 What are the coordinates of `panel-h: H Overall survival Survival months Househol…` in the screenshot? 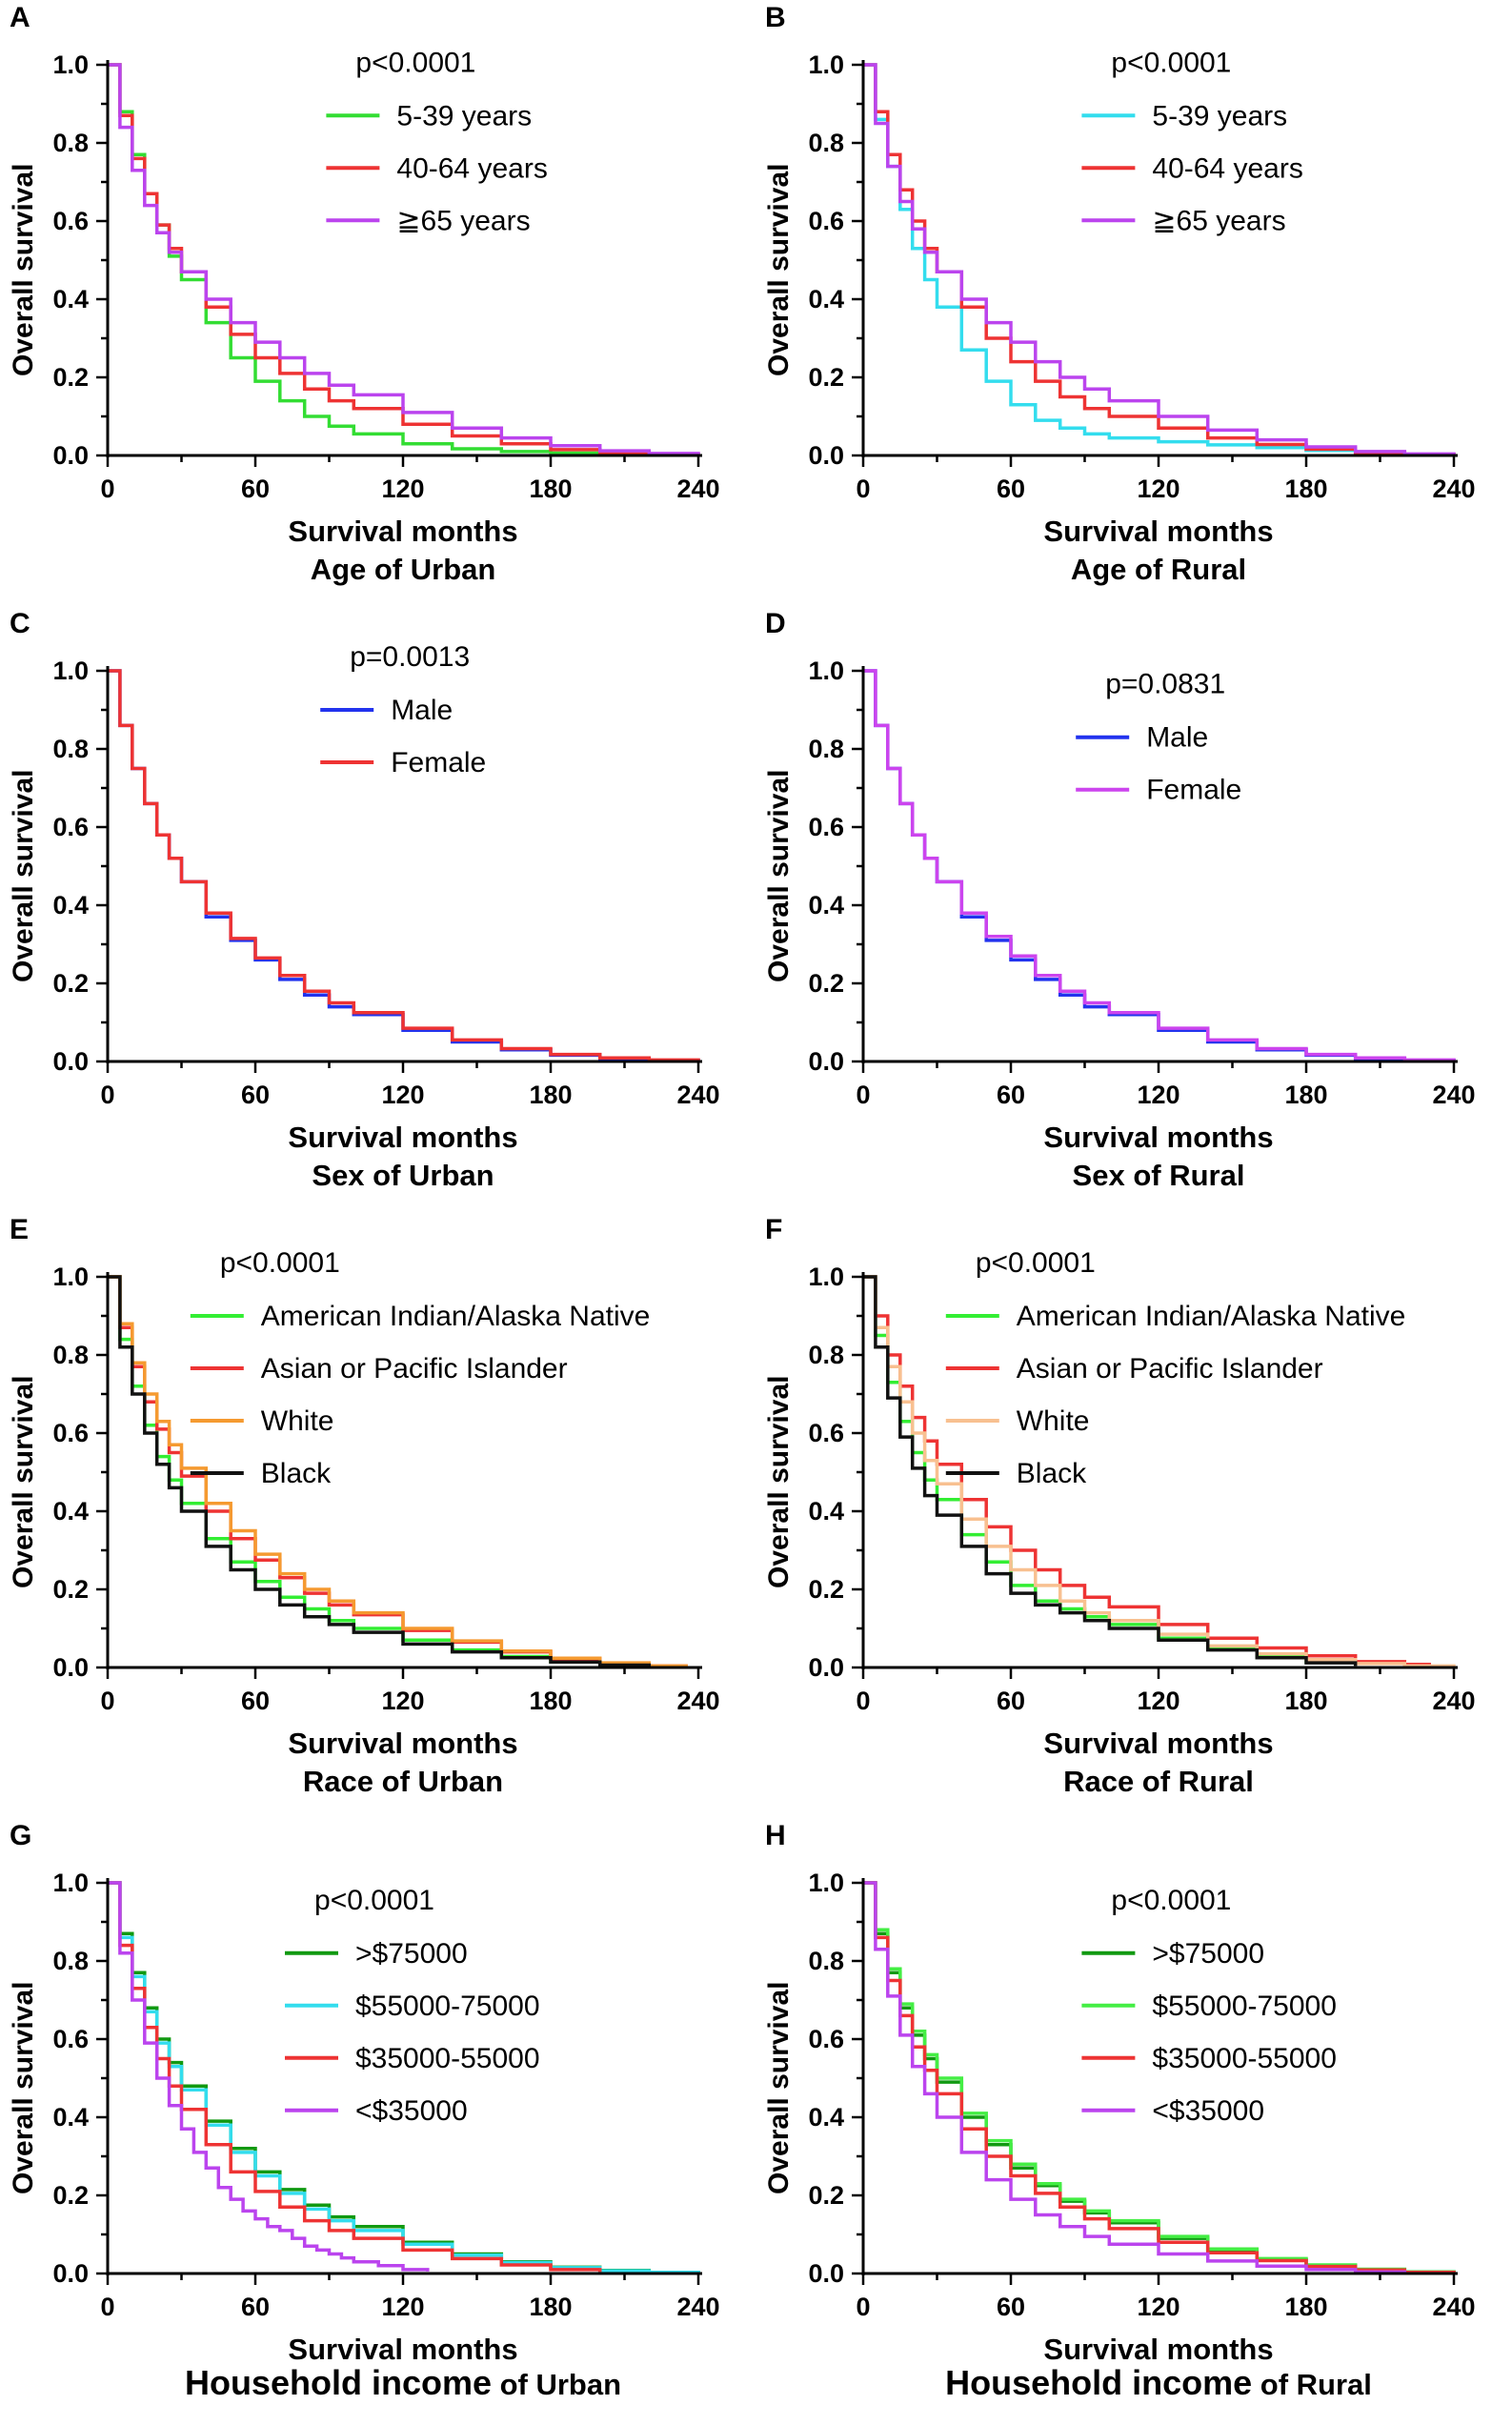 It's located at (1134, 2121).